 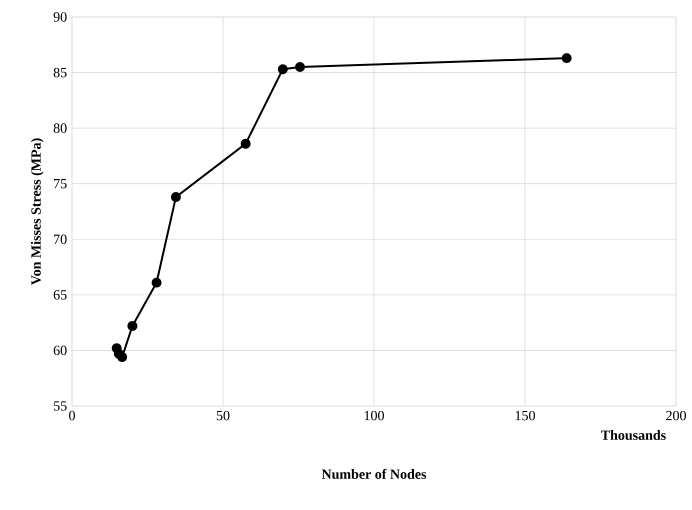 I want to click on y-tick-label: 55, so click(x=60, y=406).